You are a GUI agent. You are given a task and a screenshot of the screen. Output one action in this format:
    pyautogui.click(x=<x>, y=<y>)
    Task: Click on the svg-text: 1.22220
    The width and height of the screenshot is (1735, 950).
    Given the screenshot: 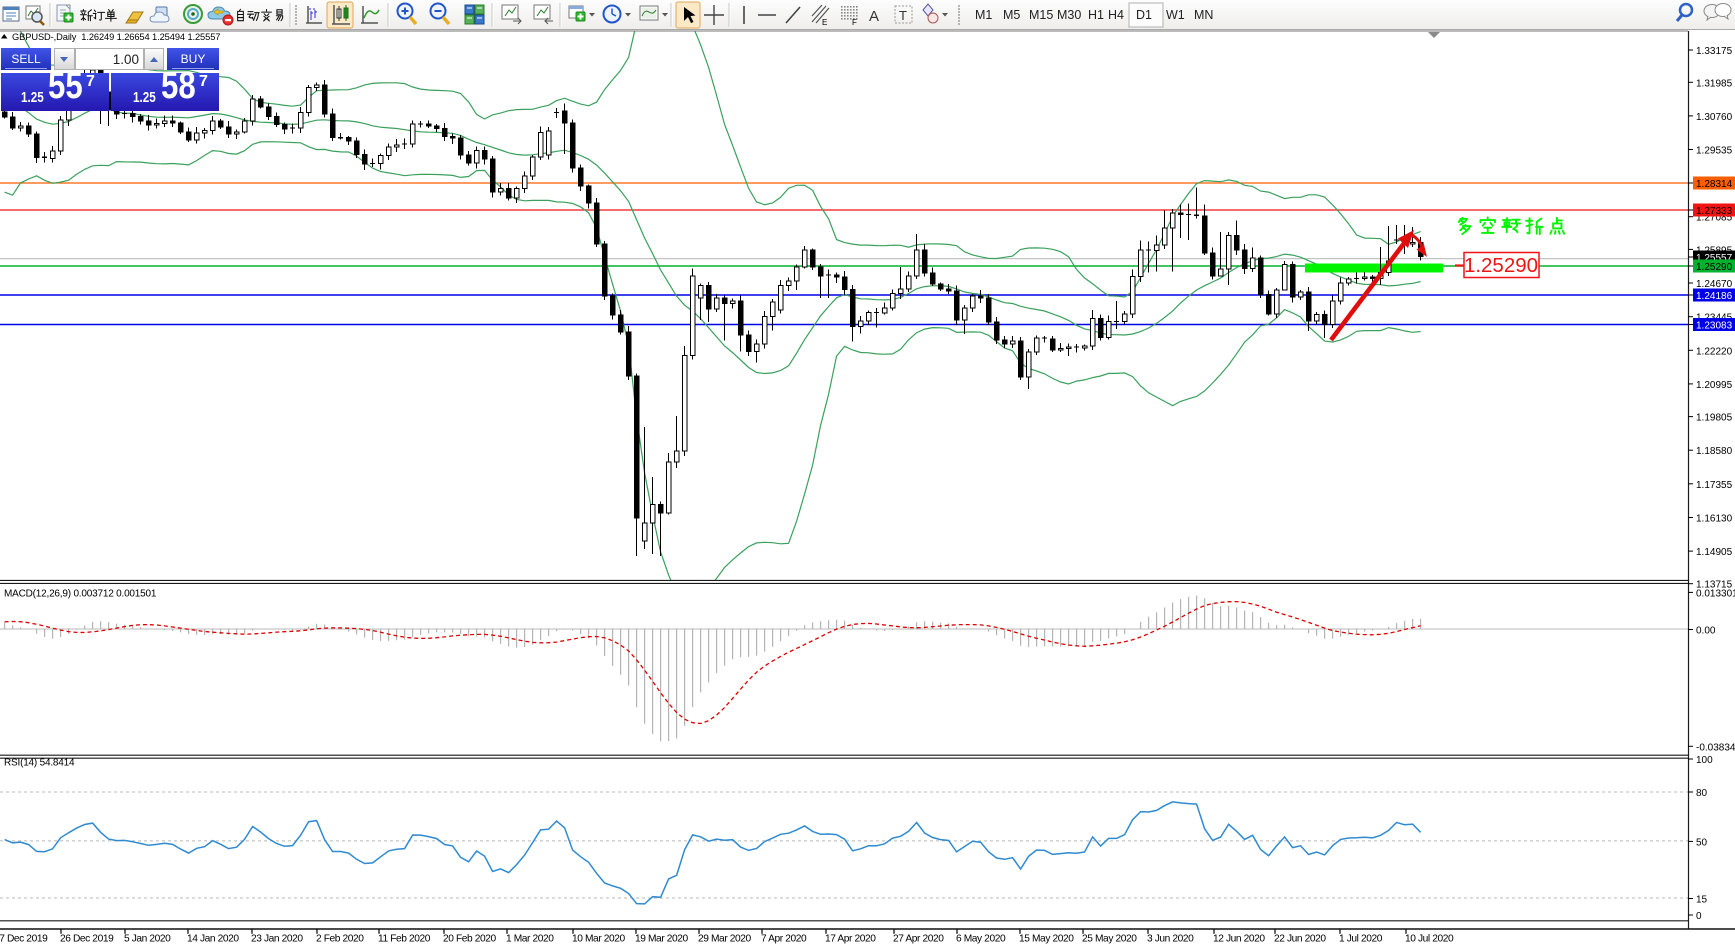 What is the action you would take?
    pyautogui.click(x=1714, y=351)
    